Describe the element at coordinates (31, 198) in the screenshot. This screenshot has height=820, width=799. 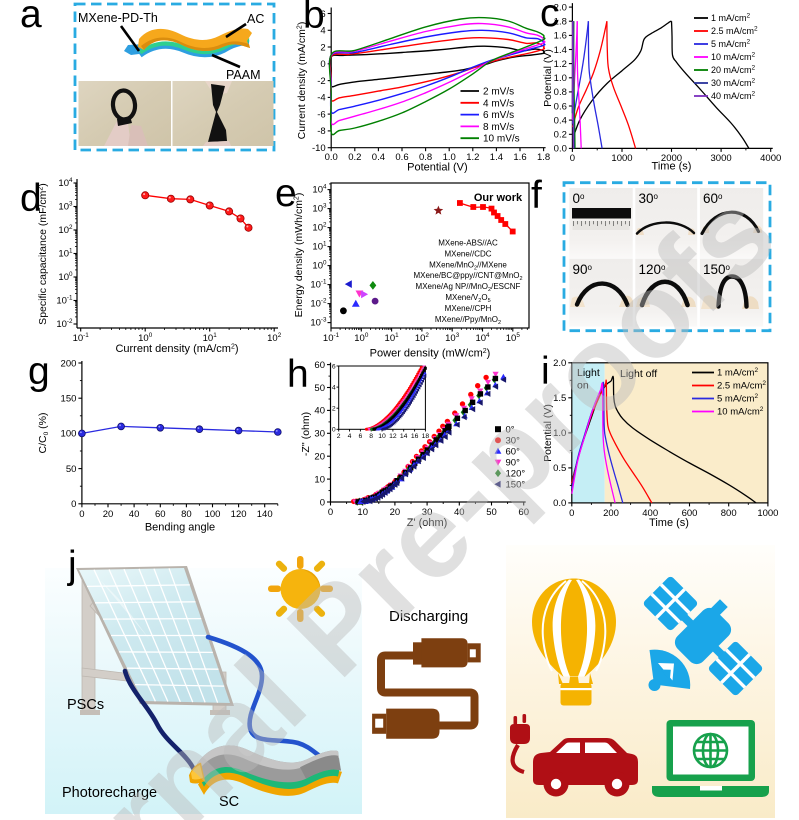
I see `svg-text: d` at that location.